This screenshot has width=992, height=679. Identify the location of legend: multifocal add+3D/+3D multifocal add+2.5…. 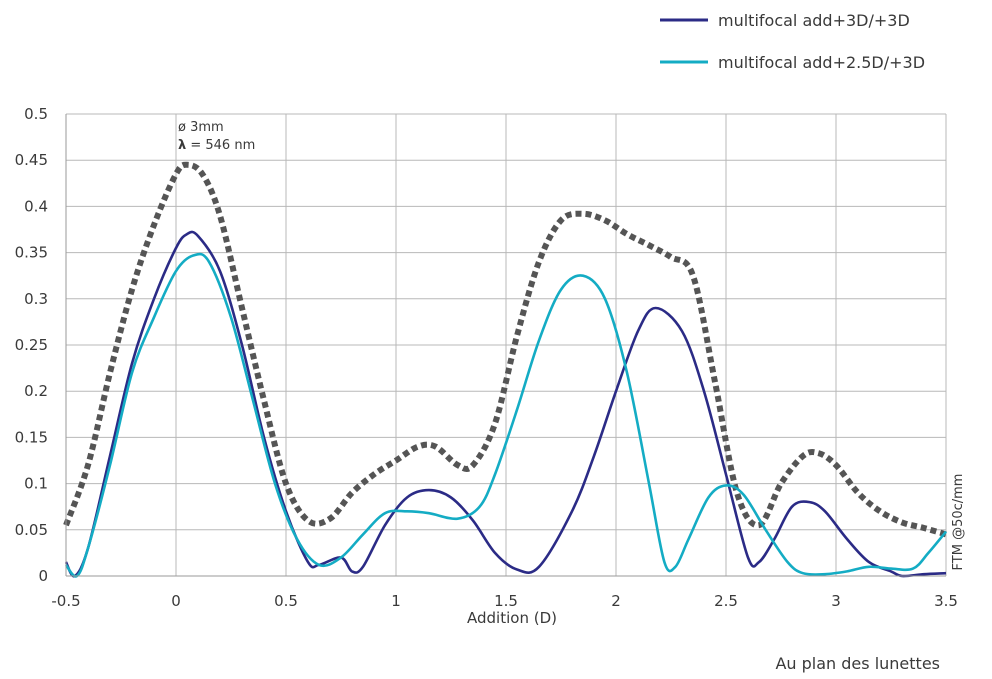
(792, 41).